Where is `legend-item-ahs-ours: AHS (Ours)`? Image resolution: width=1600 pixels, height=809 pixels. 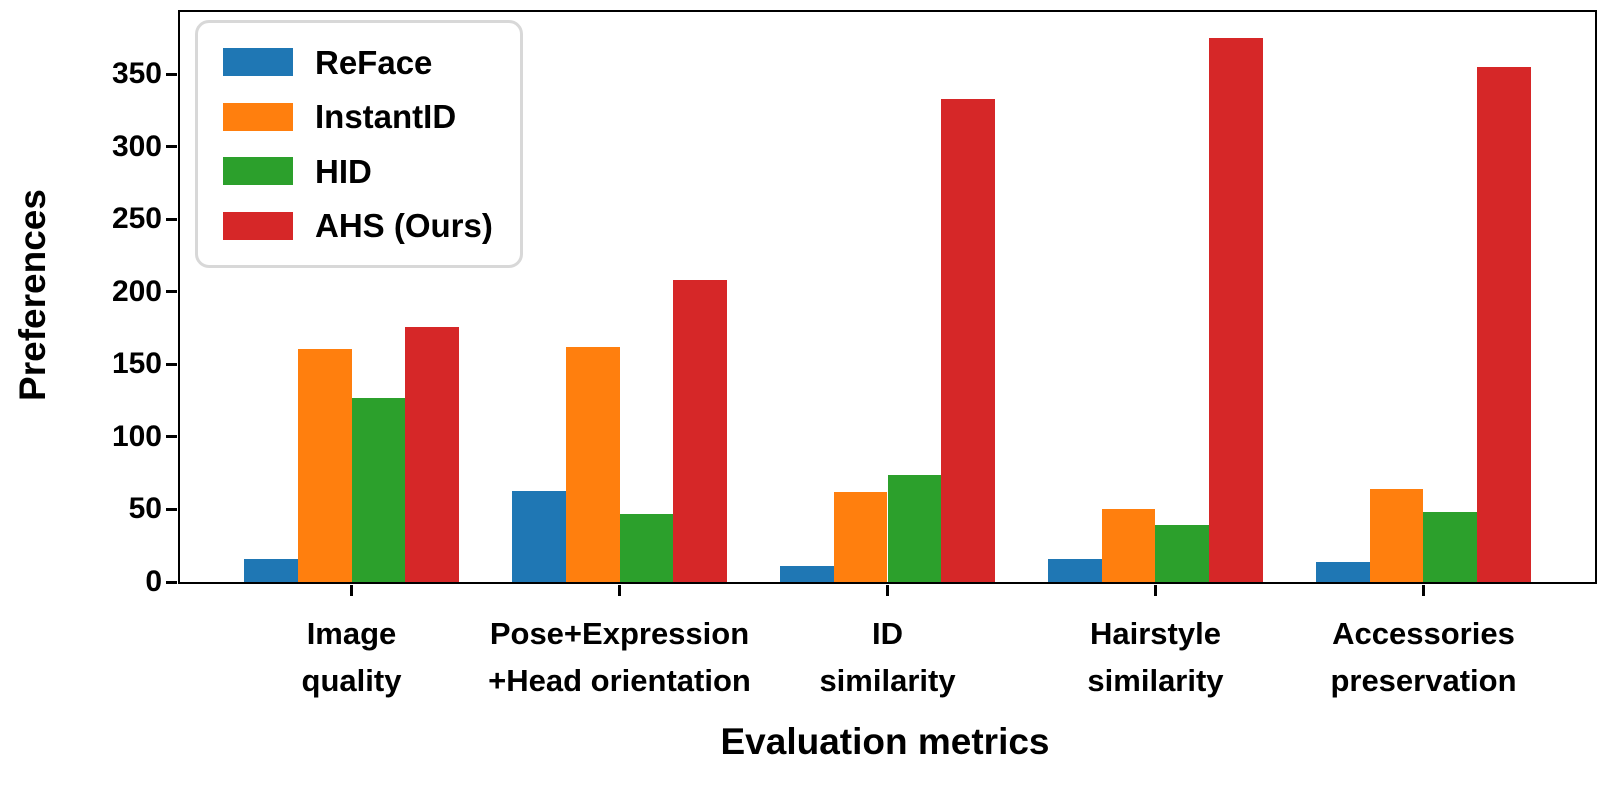
legend-item-ahs-ours: AHS (Ours) is located at coordinates (371, 226).